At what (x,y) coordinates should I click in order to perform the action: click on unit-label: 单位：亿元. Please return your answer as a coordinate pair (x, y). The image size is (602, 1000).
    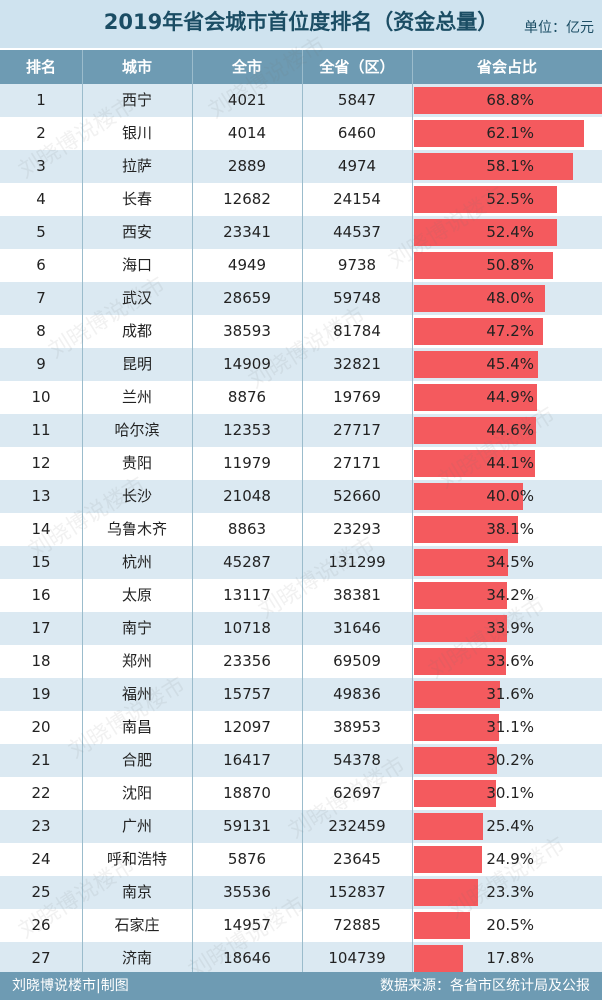
    Looking at the image, I should click on (559, 28).